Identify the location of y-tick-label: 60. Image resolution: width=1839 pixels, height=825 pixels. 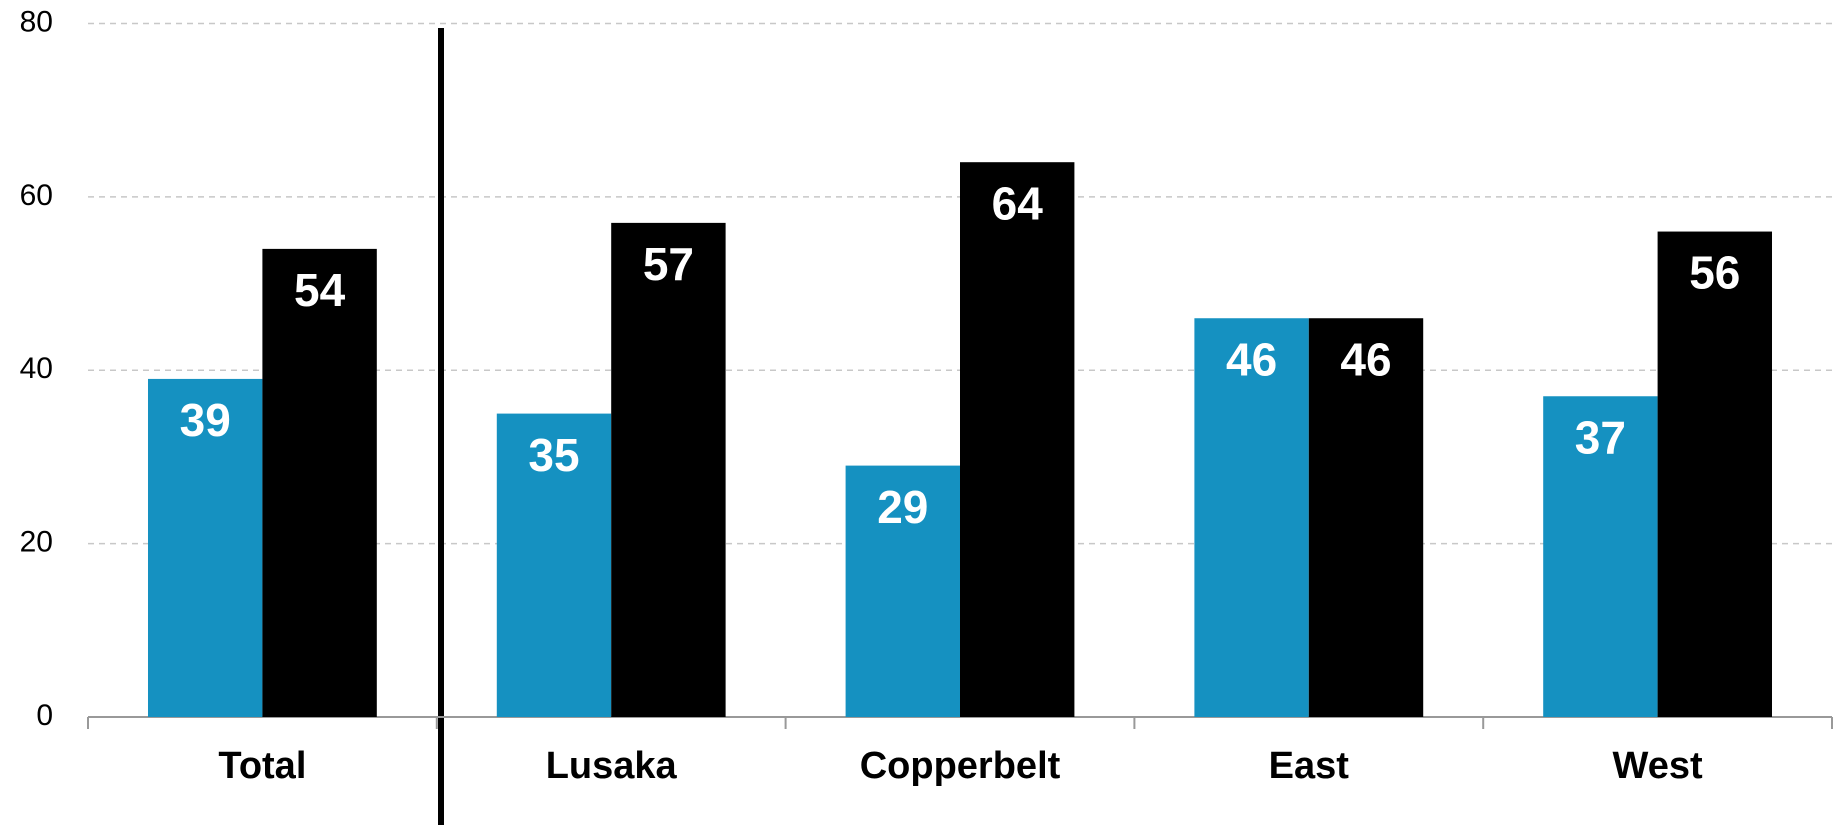
(36, 195).